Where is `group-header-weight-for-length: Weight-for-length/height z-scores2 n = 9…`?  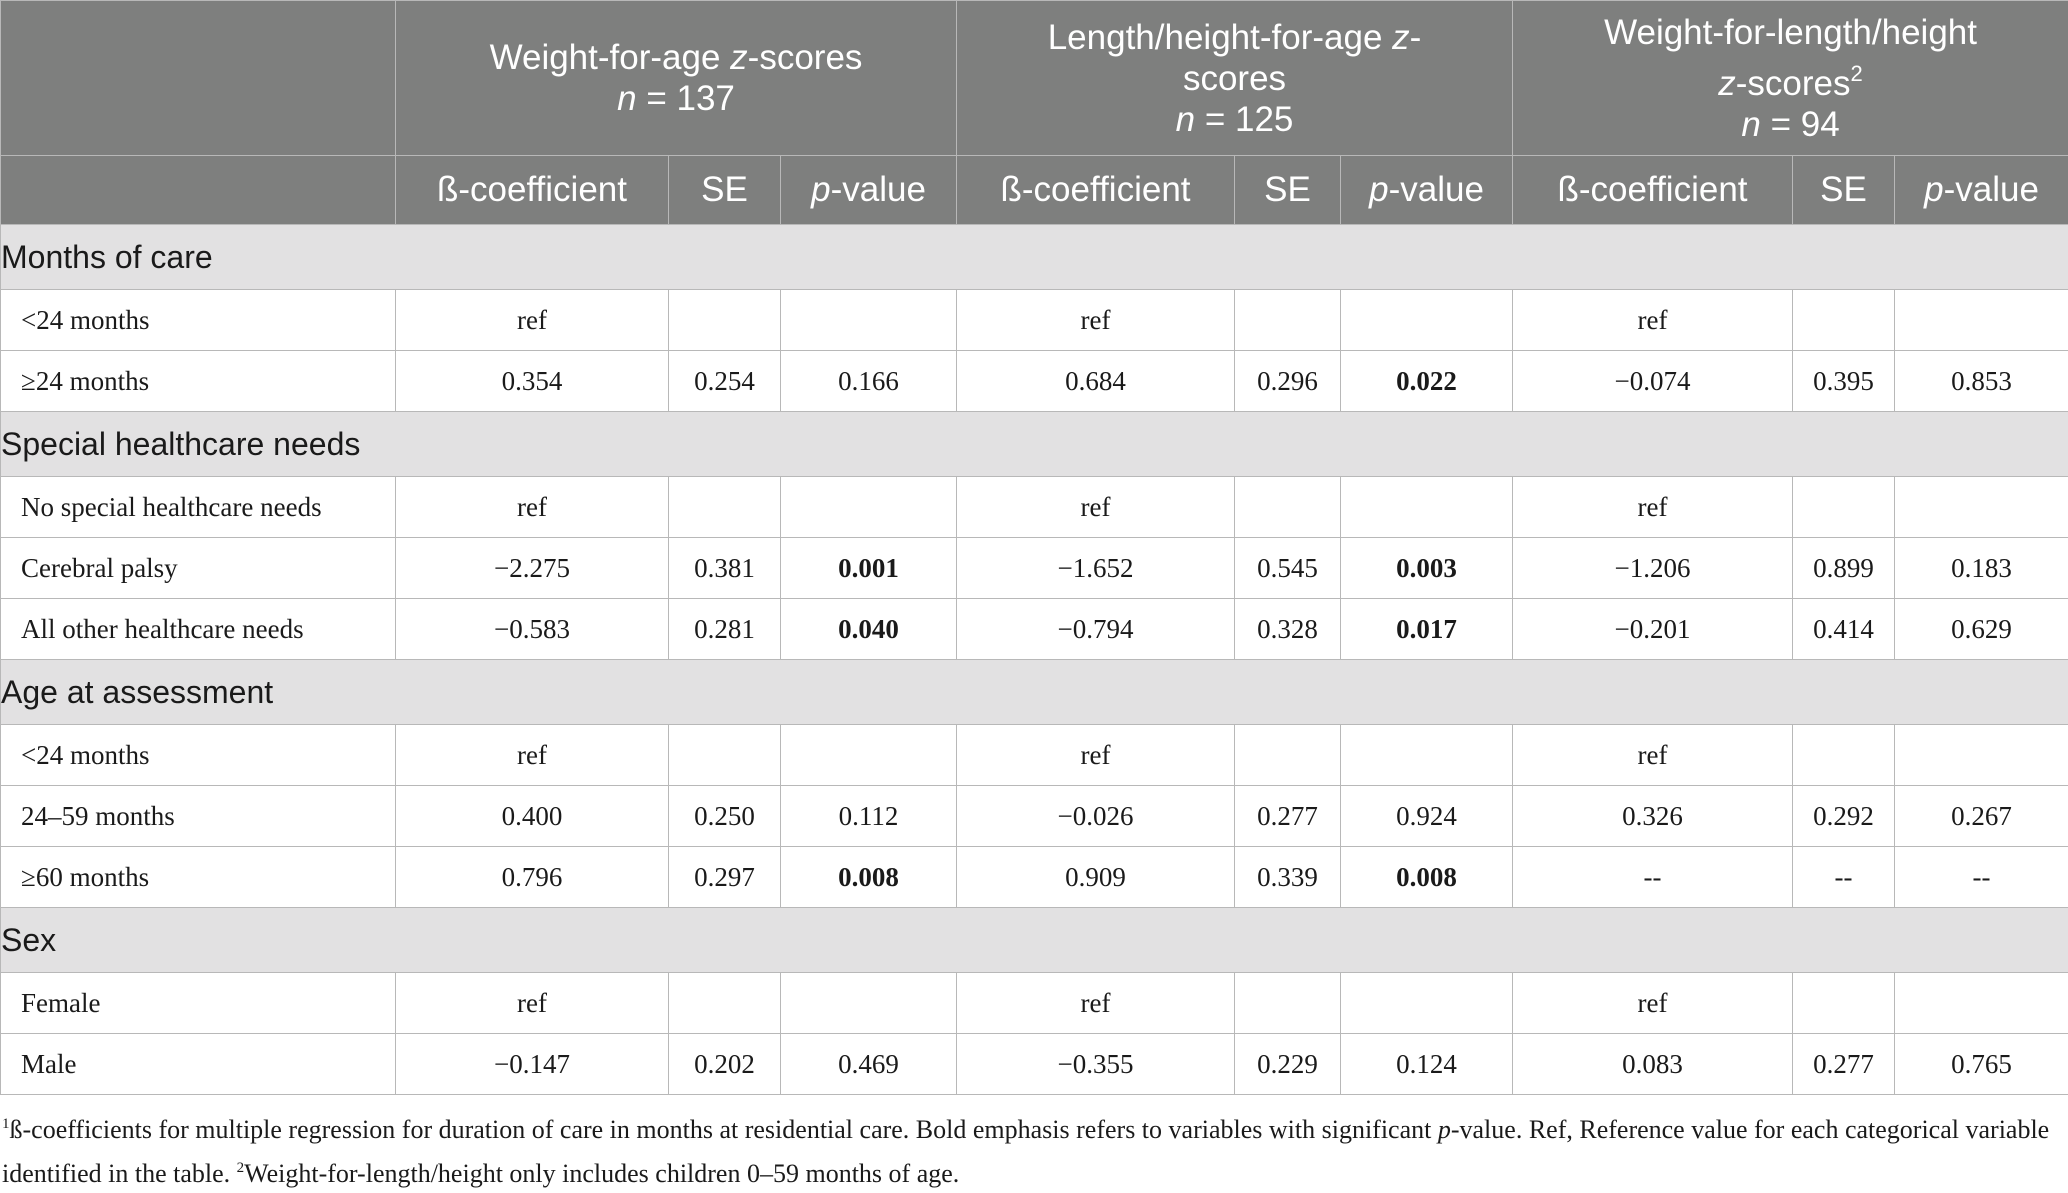
group-header-weight-for-length: Weight-for-length/height z-scores2 n = 9… is located at coordinates (1790, 78).